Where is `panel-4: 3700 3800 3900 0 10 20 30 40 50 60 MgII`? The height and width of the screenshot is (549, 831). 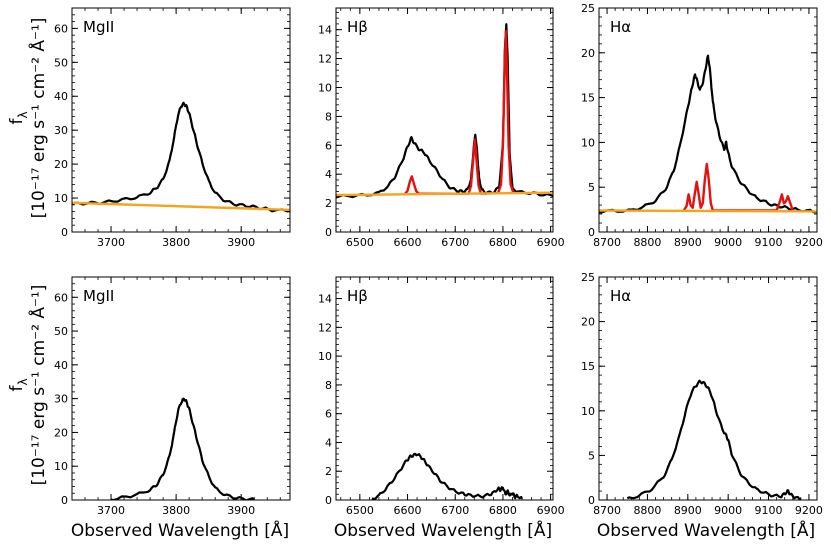
panel-4: 3700 3800 3900 0 10 20 30 40 50 60 MgII is located at coordinates (172, 396).